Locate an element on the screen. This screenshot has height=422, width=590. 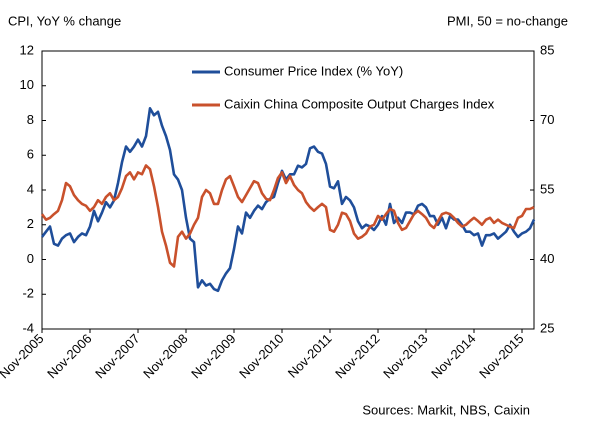
y-tick-label: -4 is located at coordinates (28, 327).